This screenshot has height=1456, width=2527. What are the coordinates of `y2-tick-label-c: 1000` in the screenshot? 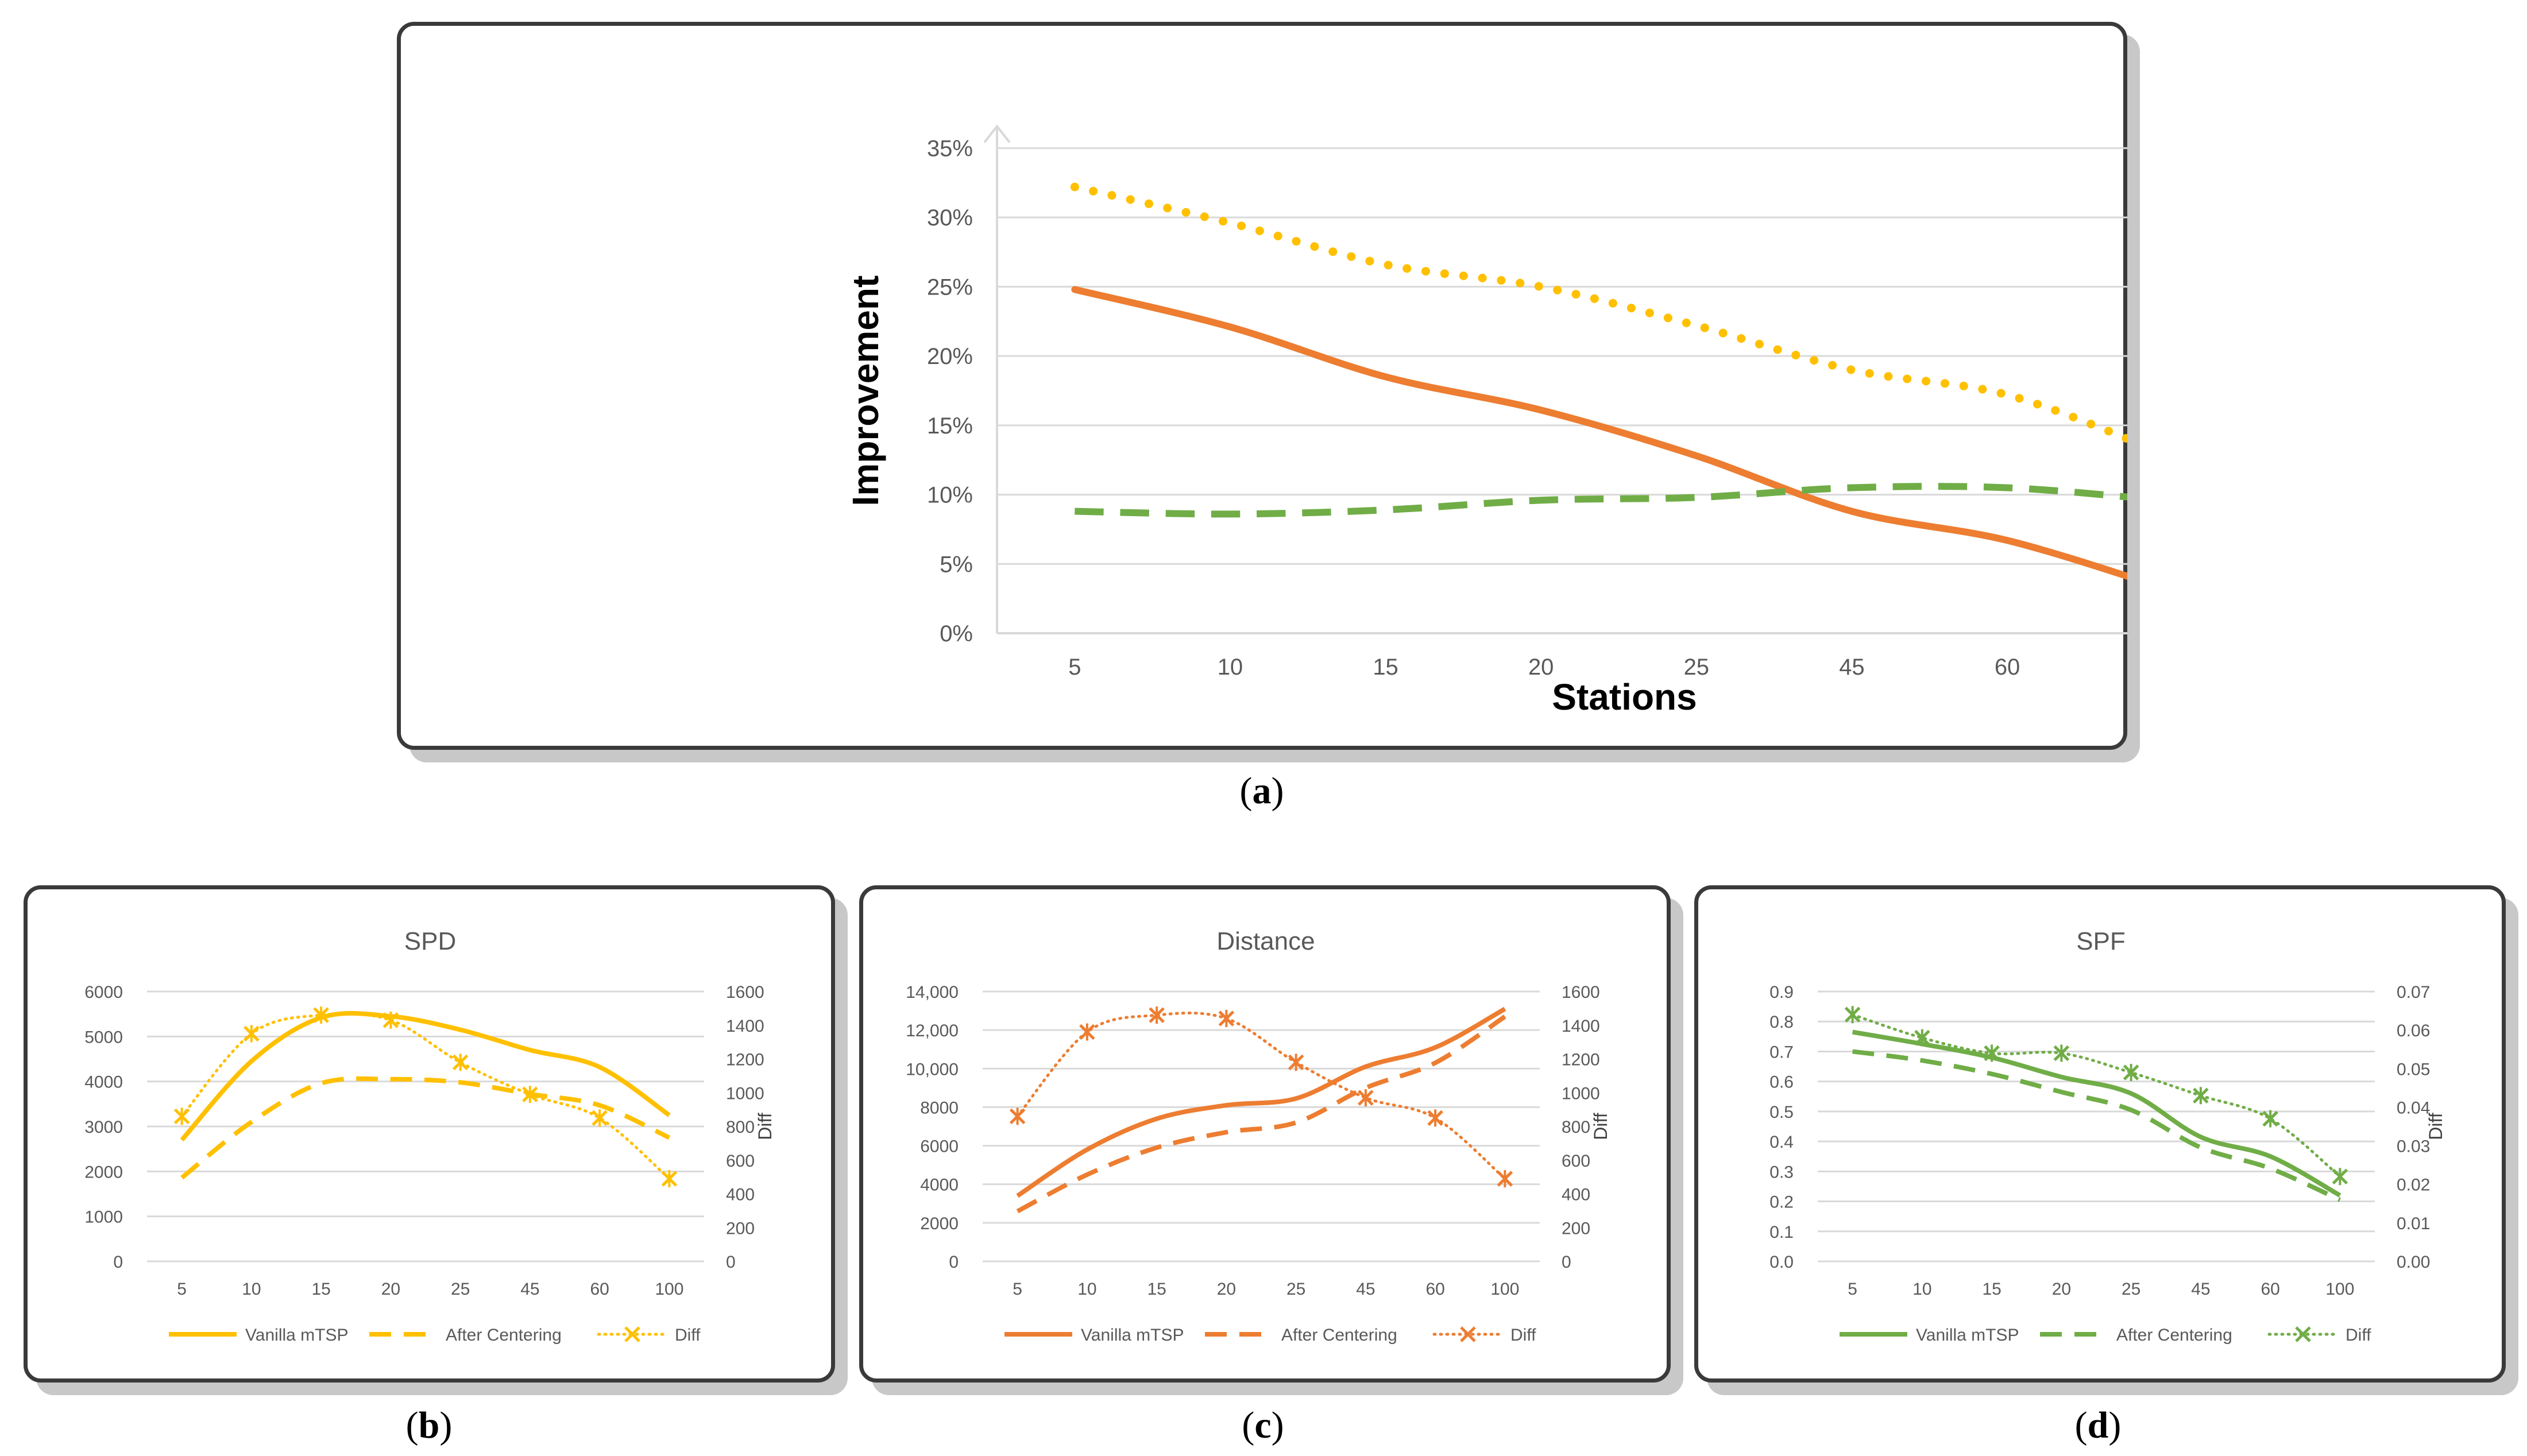 It's located at (1581, 1093).